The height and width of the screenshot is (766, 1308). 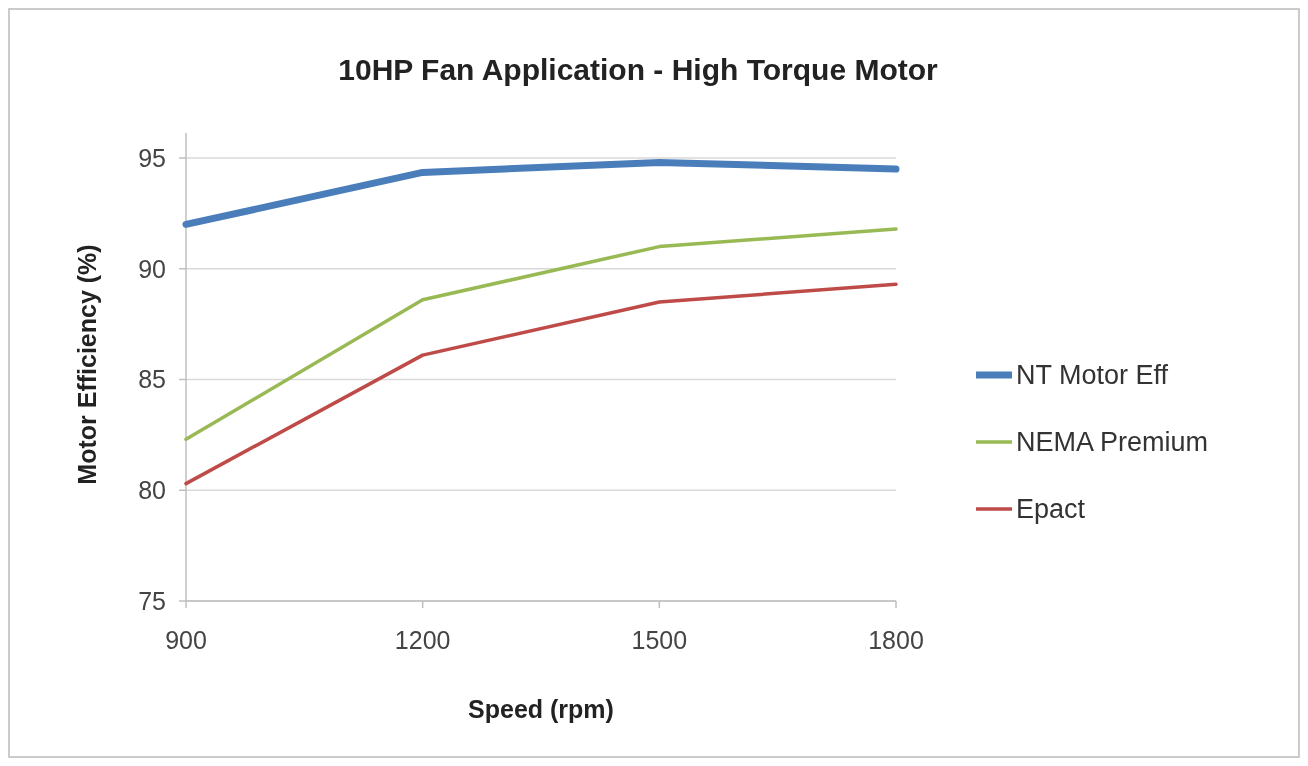 I want to click on legend-label: NT Motor Eff, so click(x=1092, y=375).